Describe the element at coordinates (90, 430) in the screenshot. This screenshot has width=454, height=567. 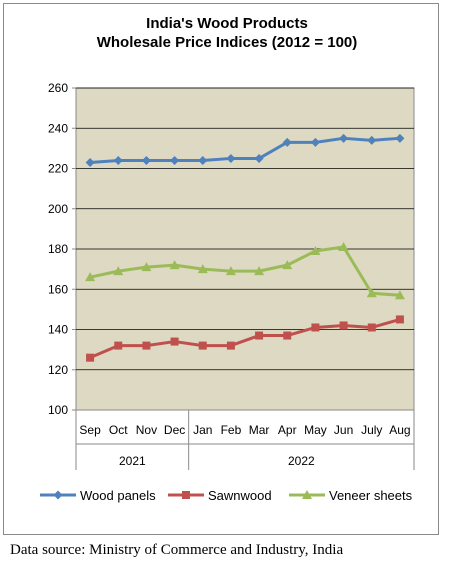
I see `x-tick-label: Sep` at that location.